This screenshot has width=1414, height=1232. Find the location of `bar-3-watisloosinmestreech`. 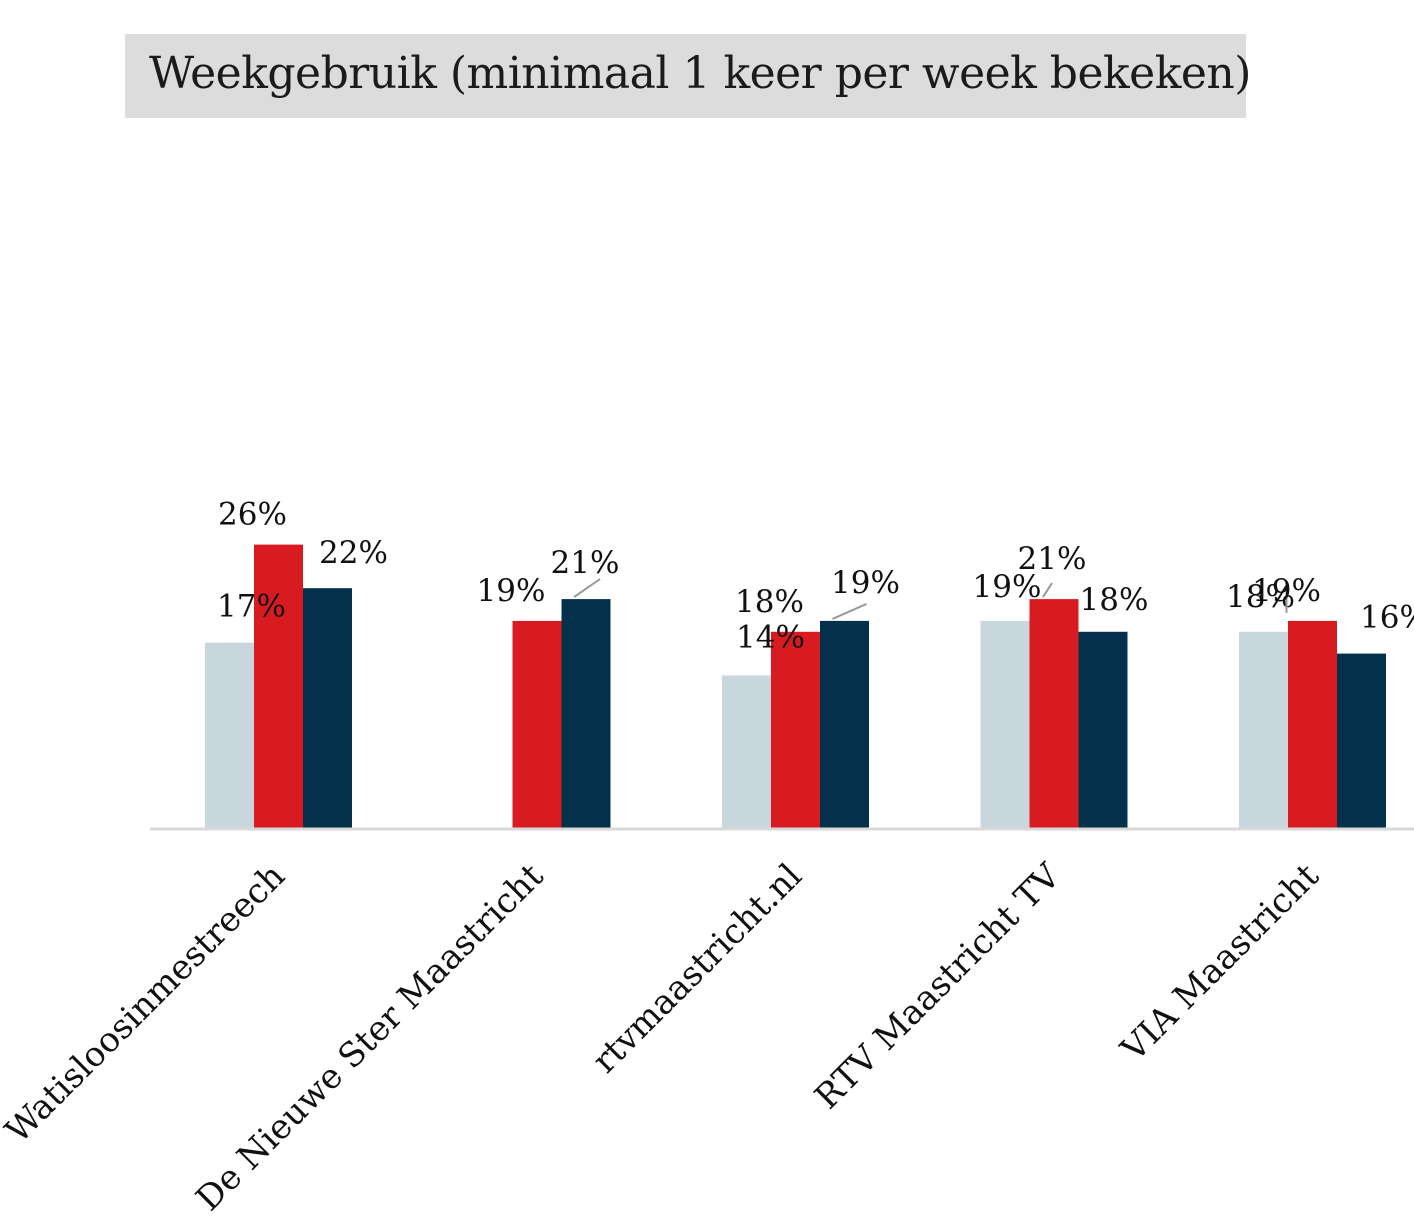

bar-3-watisloosinmestreech is located at coordinates (327, 708).